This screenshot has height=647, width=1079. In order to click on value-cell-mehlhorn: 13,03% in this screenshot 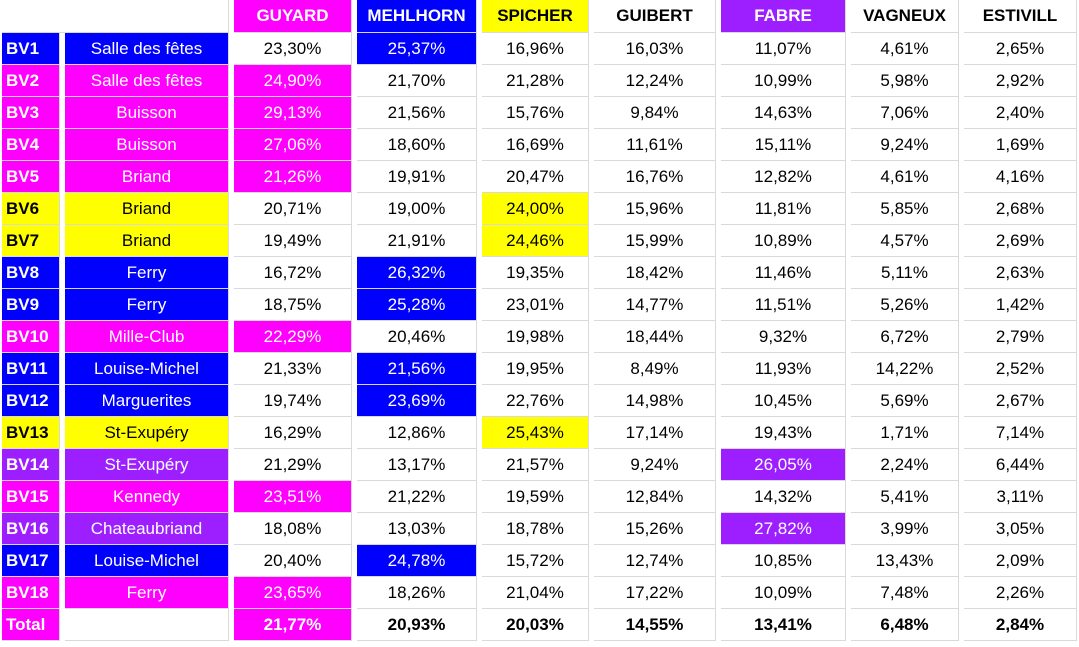, I will do `click(417, 529)`.